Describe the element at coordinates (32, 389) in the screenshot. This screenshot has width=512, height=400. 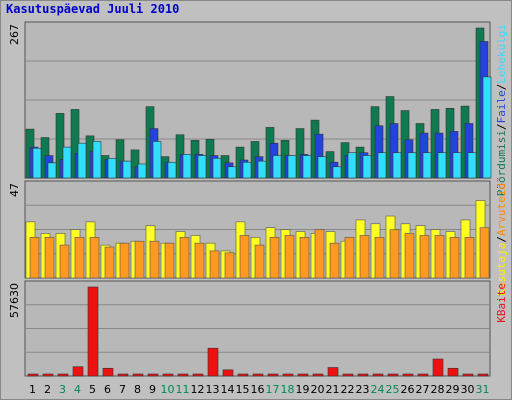
I see `x-tick-label-day-1: 1` at that location.